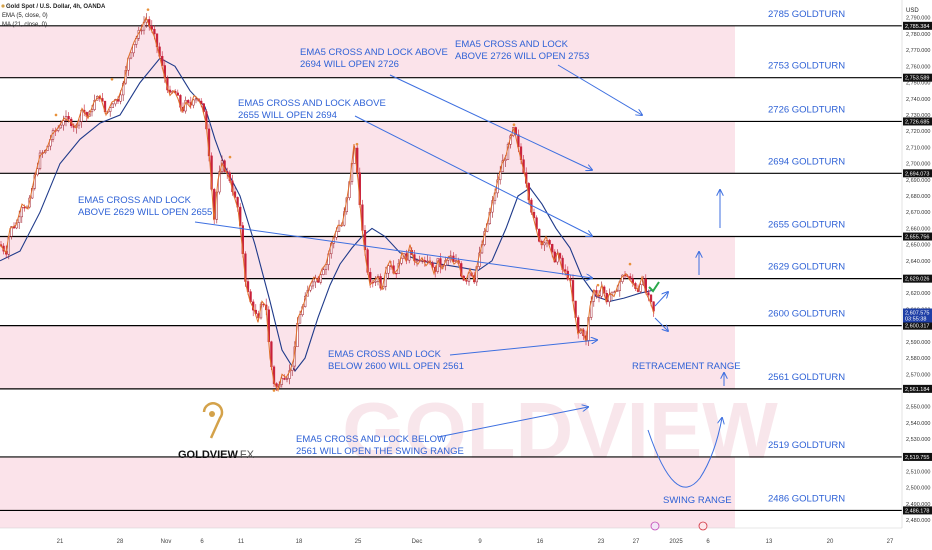 Image resolution: width=932 pixels, height=550 pixels. Describe the element at coordinates (806, 161) in the screenshot. I see `goldturn-label: 2694 GOLDTURN` at that location.